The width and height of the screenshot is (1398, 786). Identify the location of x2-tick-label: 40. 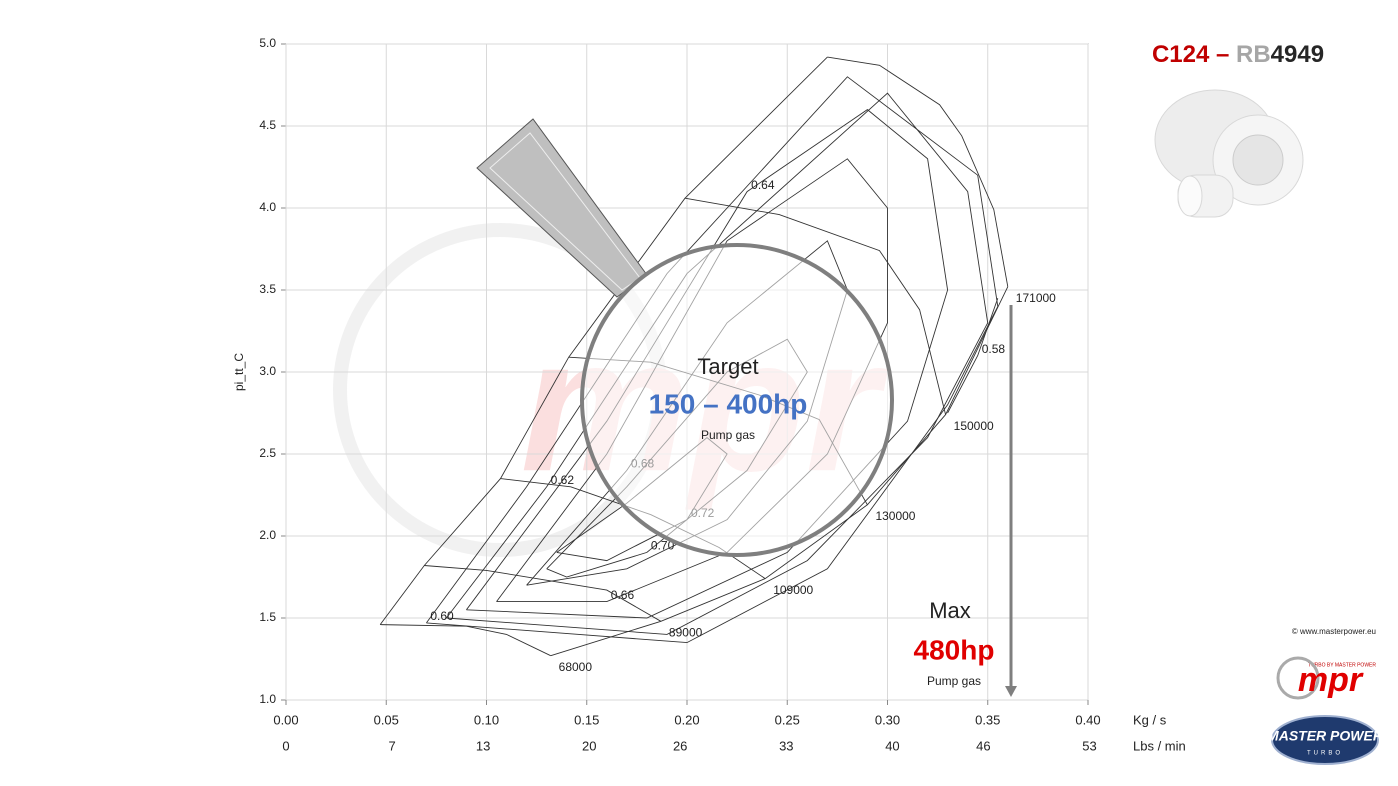
(892, 745).